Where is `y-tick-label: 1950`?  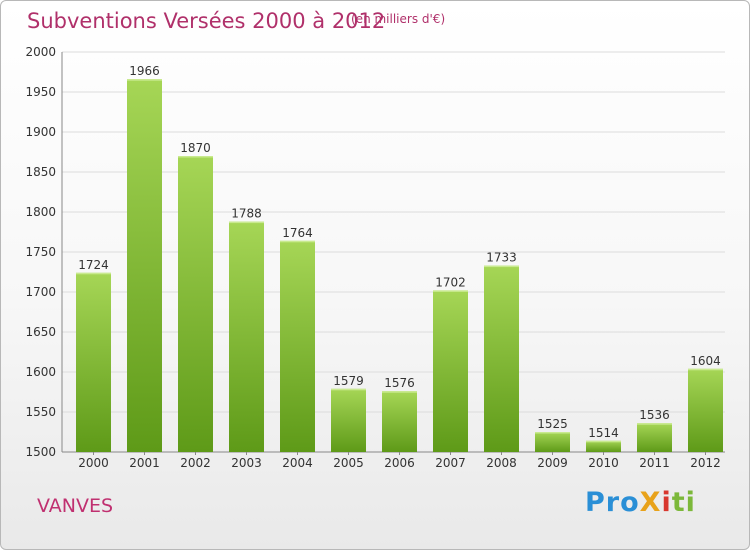 y-tick-label: 1950 is located at coordinates (40, 92).